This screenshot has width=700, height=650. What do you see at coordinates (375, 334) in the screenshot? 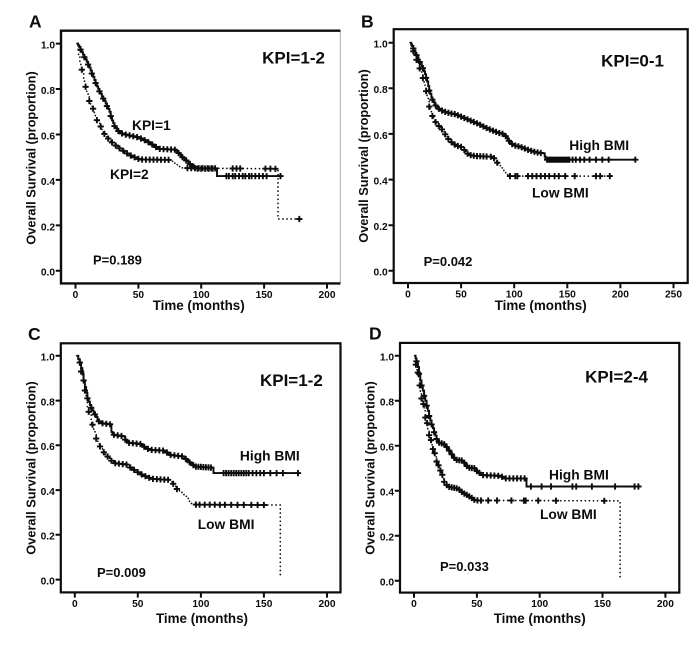
I see `svg-text: D` at bounding box center [375, 334].